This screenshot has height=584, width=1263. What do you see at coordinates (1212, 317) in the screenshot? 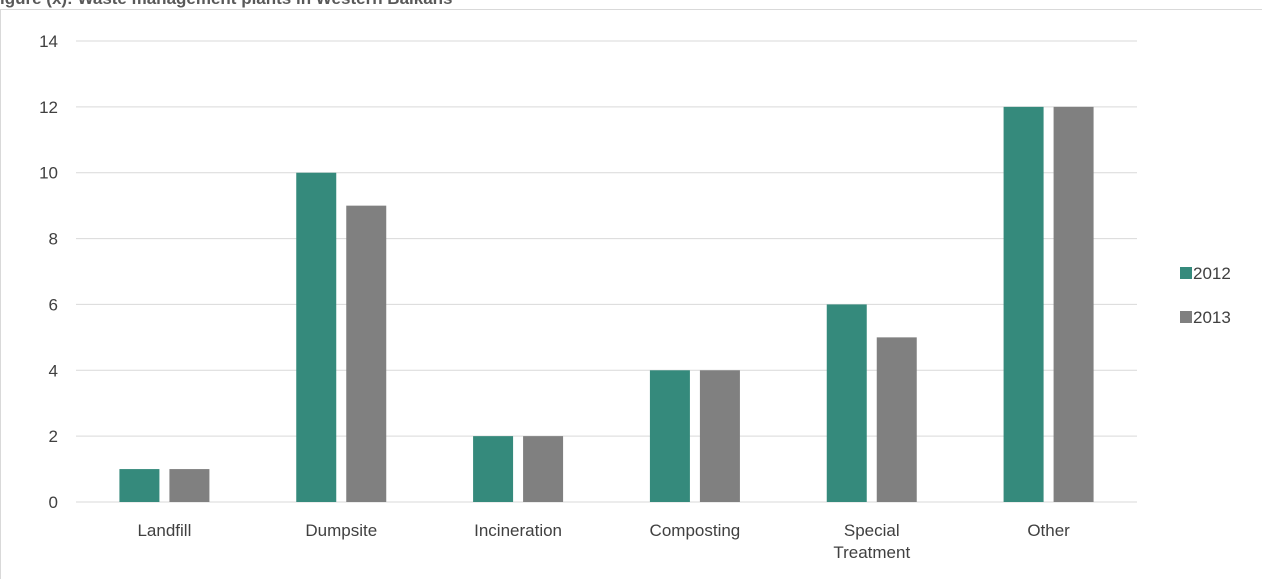
I see `legend-label-2013: 2013` at bounding box center [1212, 317].